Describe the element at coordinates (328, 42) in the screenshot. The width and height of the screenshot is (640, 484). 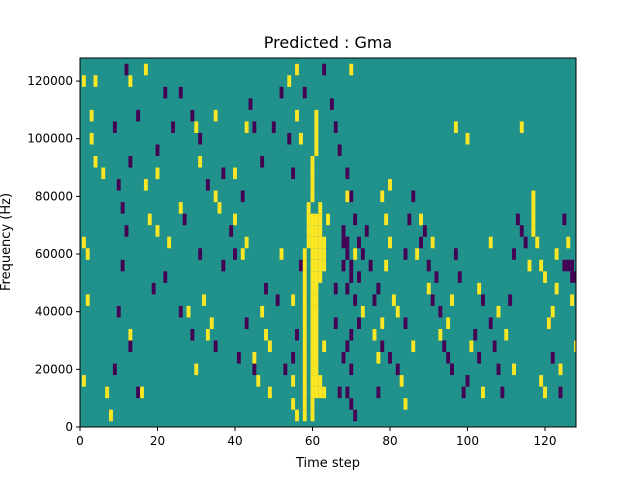
I see `chart-title: Predicted : Gma` at that location.